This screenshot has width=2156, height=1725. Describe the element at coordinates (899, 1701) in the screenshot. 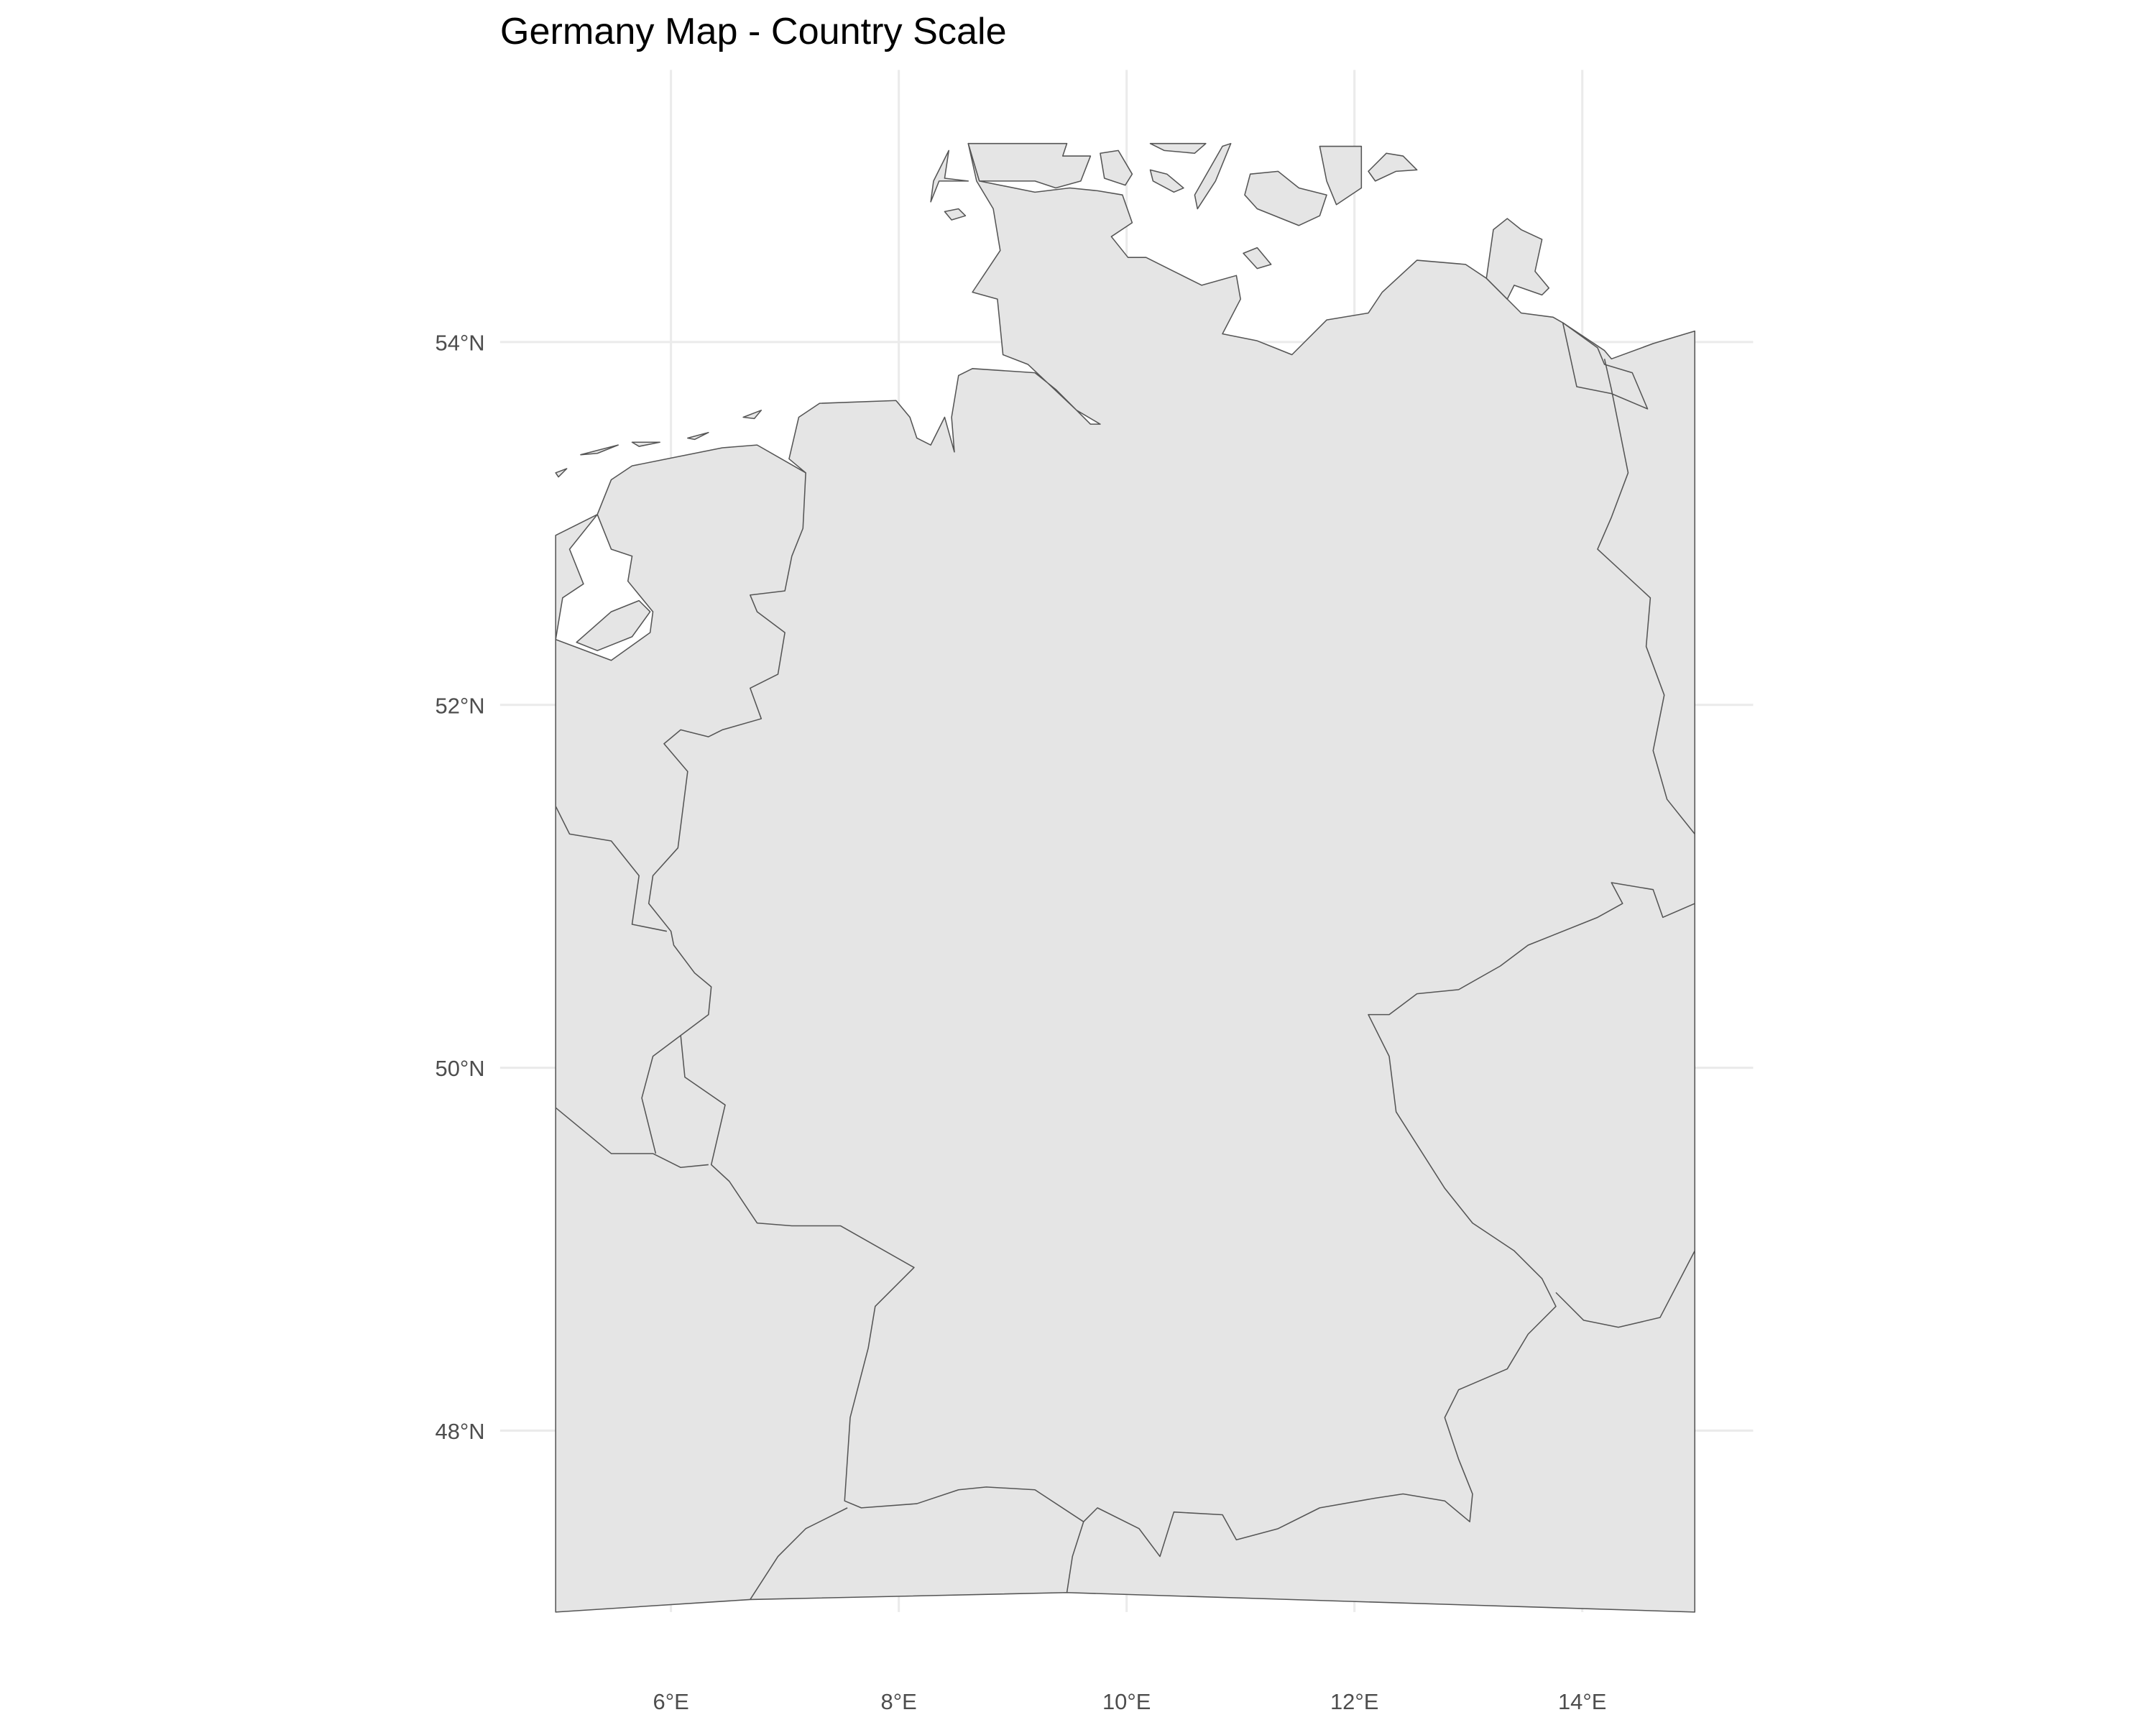

I see `x-tick-label: 8°E` at that location.